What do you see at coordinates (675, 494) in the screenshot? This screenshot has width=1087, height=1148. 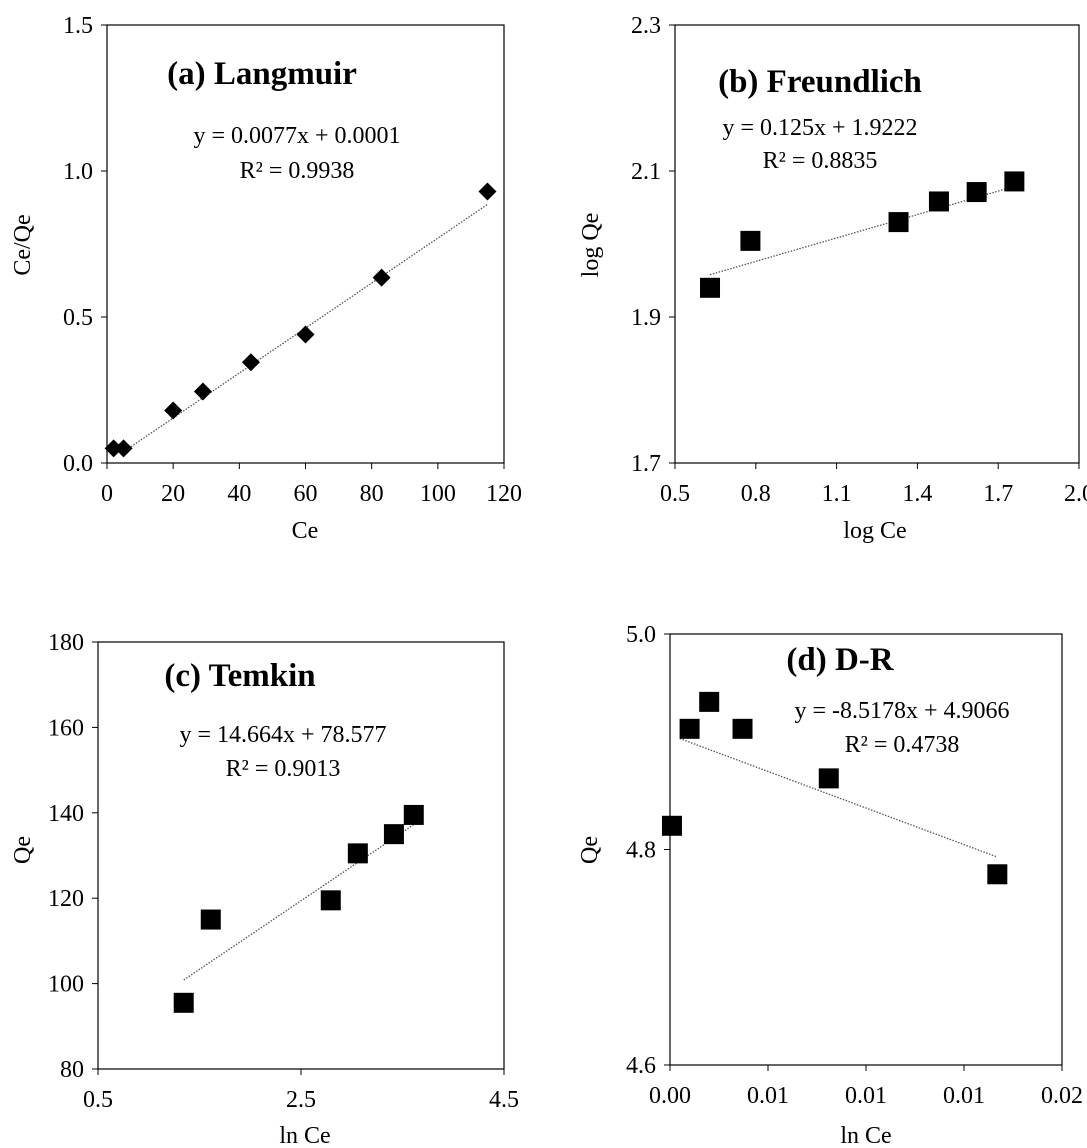 I see `freundlich-x-tick-label: 0.5` at bounding box center [675, 494].